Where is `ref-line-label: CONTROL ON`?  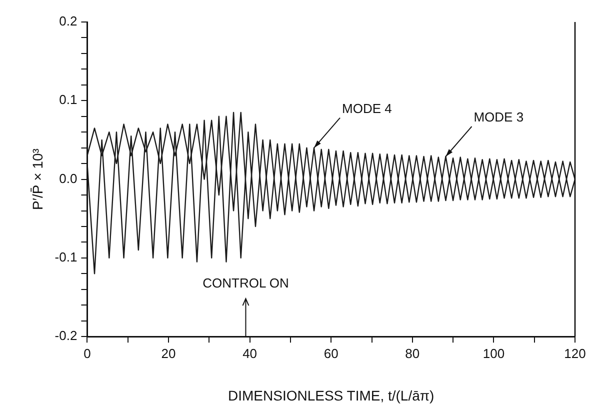
ref-line-label: CONTROL ON is located at coordinates (245, 283).